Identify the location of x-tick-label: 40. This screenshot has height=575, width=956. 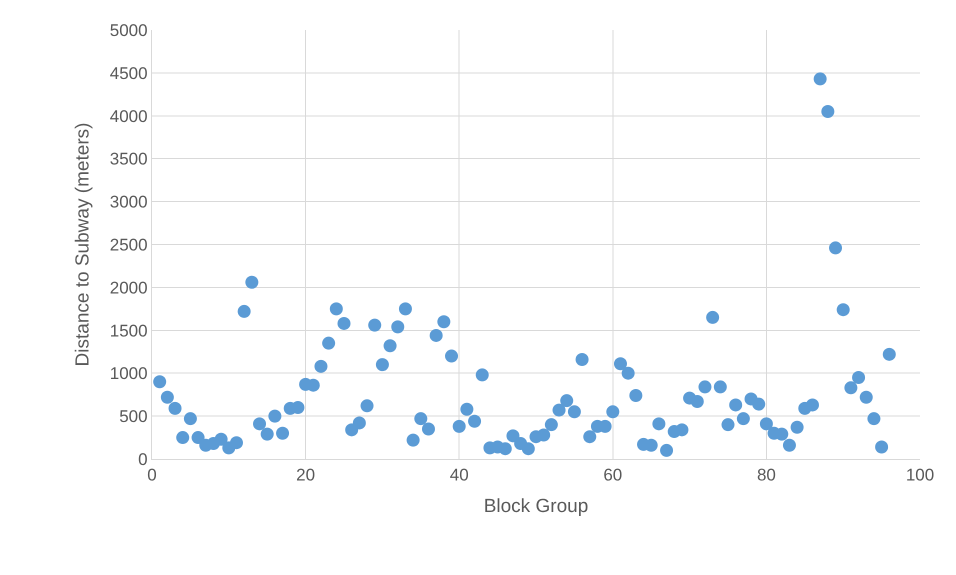
(459, 474).